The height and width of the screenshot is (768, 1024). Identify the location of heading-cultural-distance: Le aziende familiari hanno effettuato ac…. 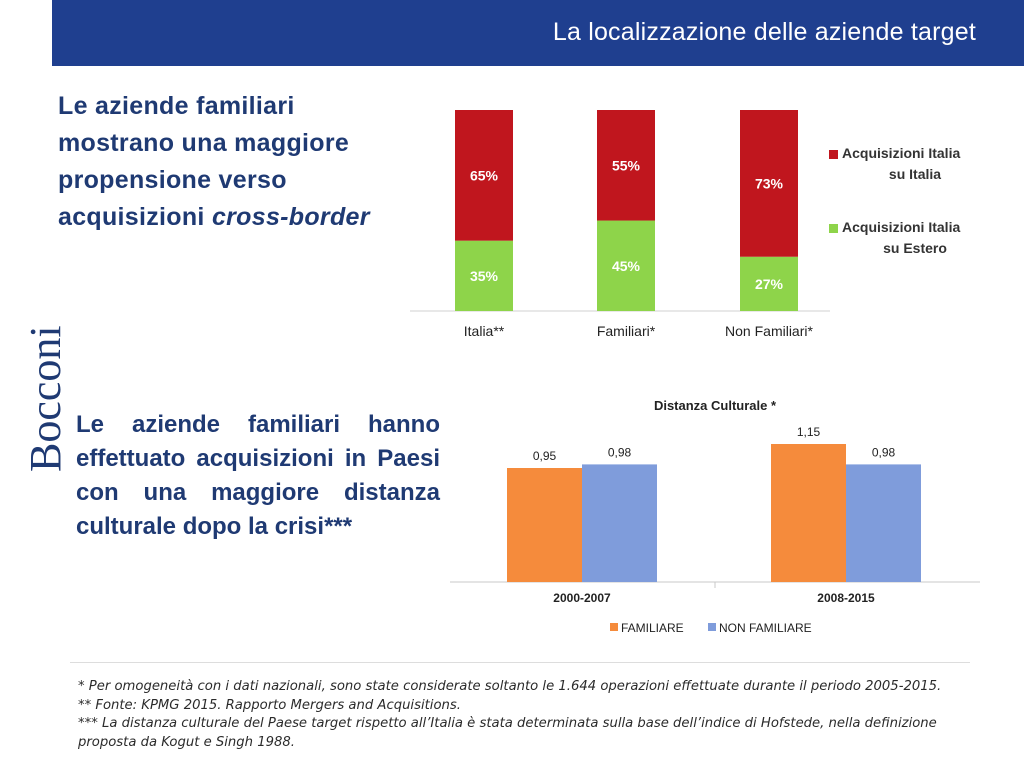
(258, 475).